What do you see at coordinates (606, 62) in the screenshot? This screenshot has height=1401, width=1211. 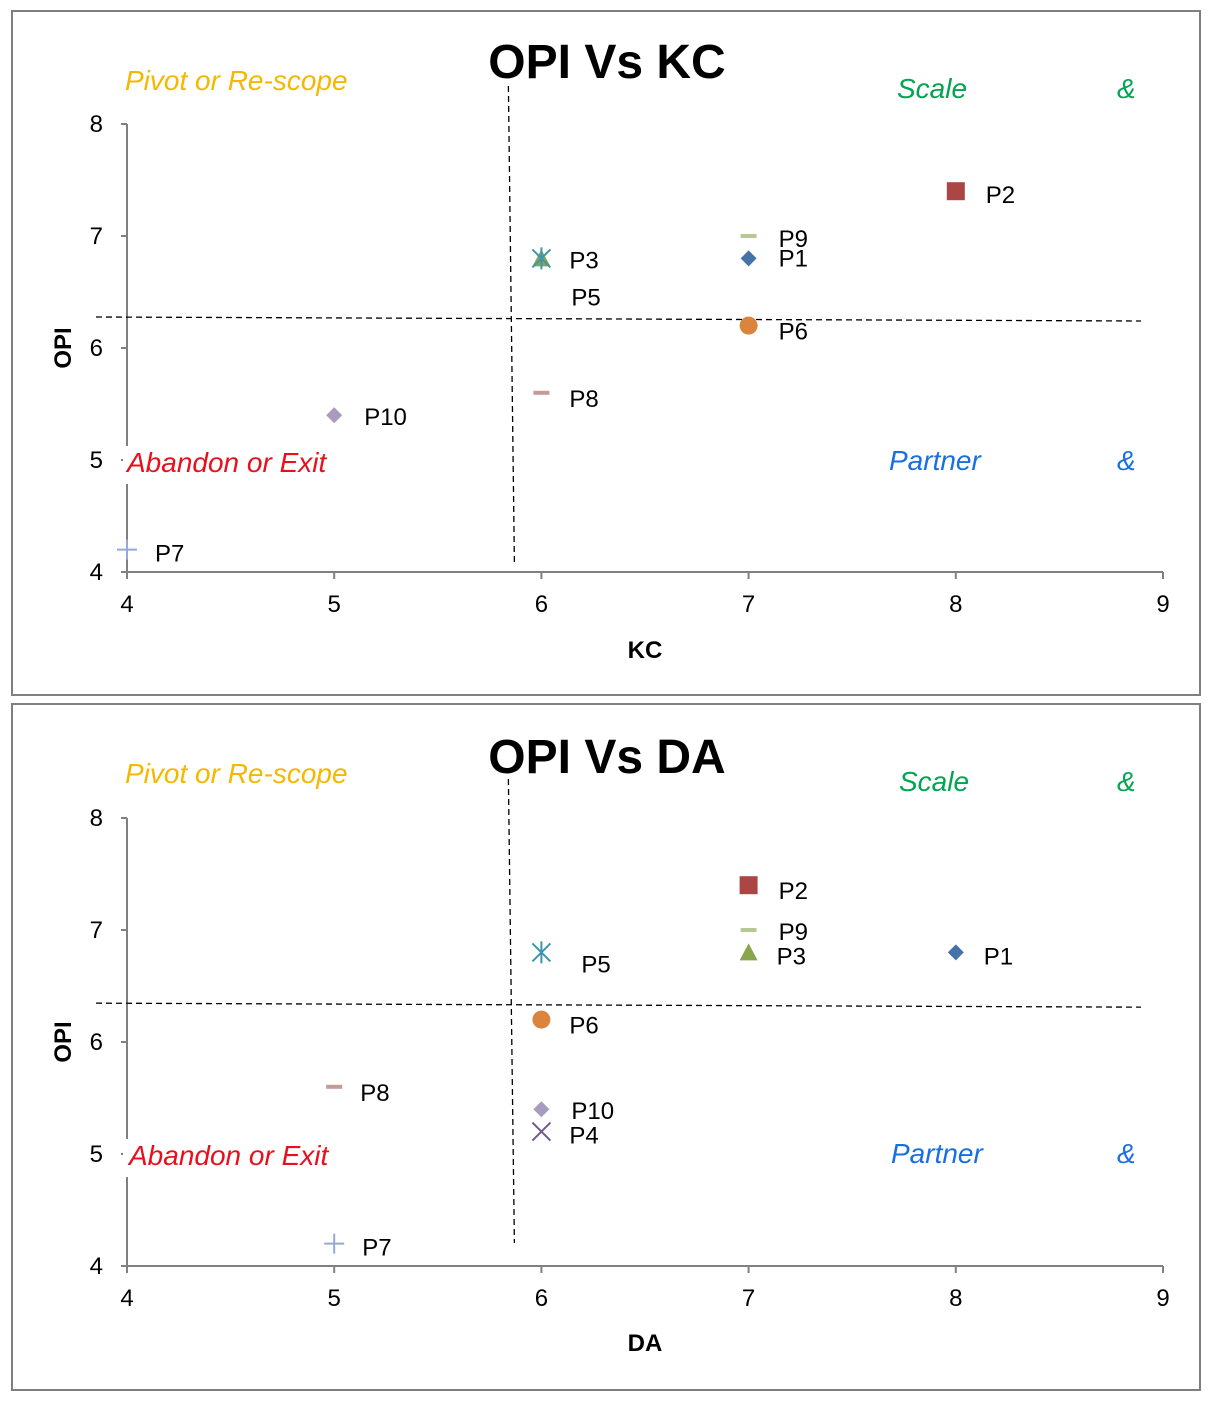 I see `chart-title: OPI Vs KC` at bounding box center [606, 62].